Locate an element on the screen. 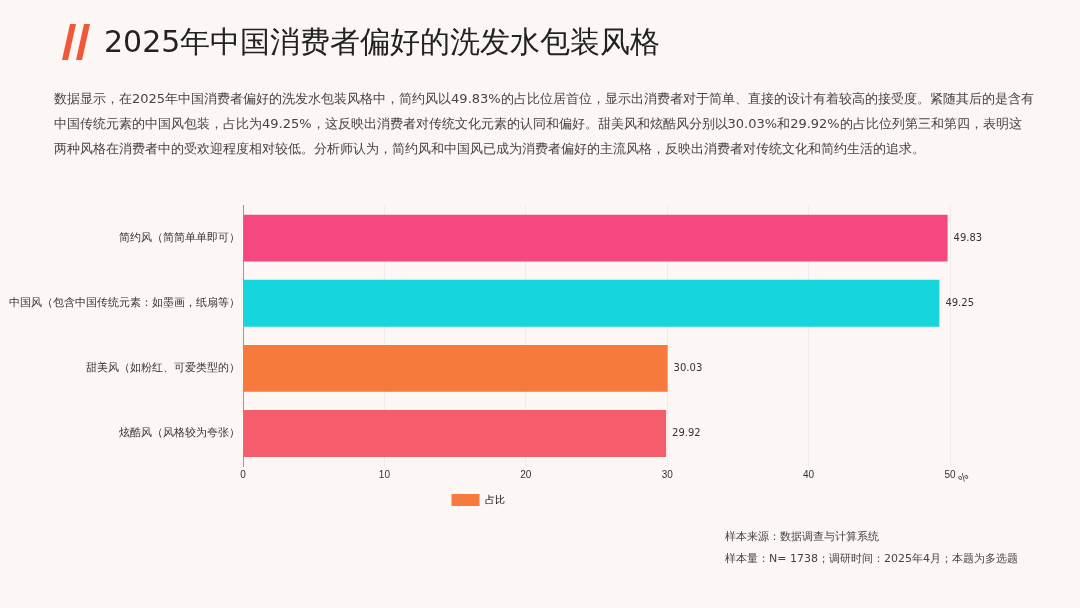  data-label: 49.25 is located at coordinates (960, 302).